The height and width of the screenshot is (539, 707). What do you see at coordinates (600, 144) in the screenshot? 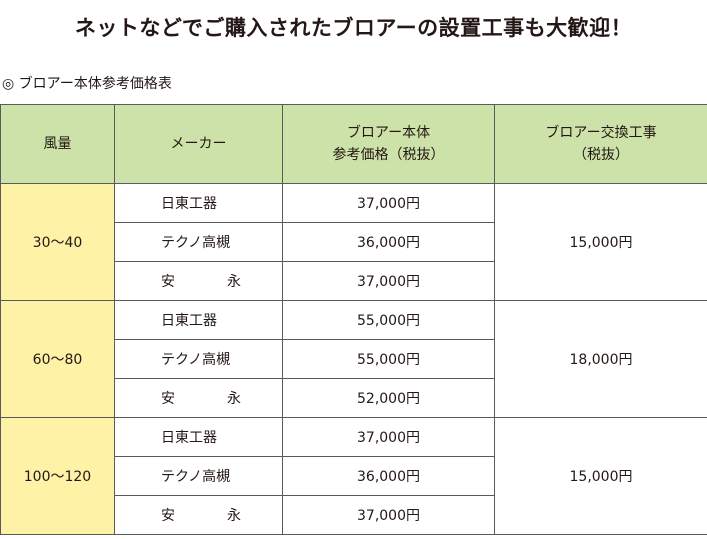
I see `header-exchange: ブロアー交換工事 （税抜）` at bounding box center [600, 144].